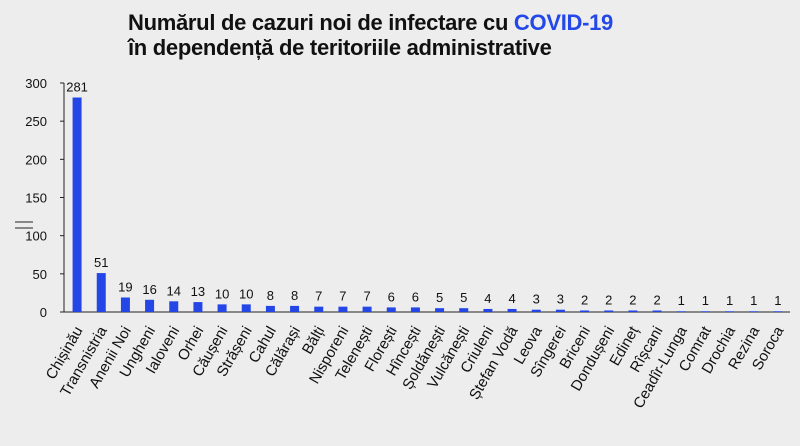 The image size is (800, 446). What do you see at coordinates (36, 159) in the screenshot?
I see `y-tick-label: 200` at bounding box center [36, 159].